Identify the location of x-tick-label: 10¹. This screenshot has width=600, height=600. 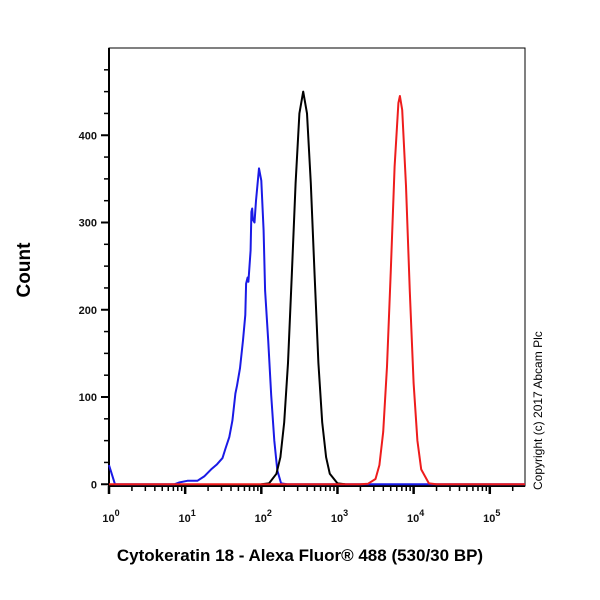
(187, 516).